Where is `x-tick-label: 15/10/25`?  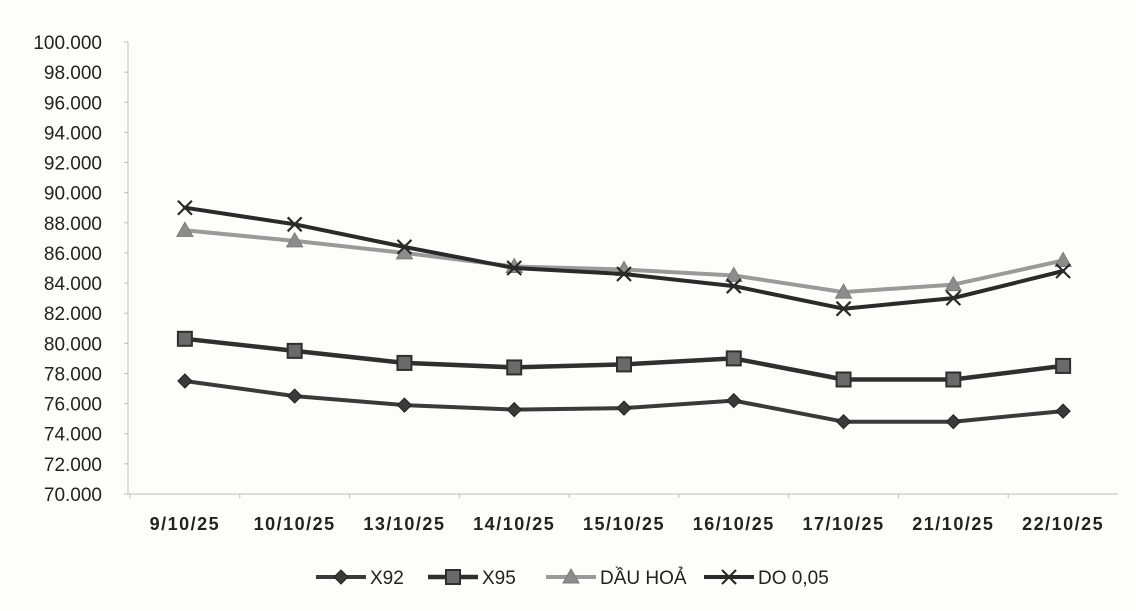
x-tick-label: 15/10/25 is located at coordinates (624, 524).